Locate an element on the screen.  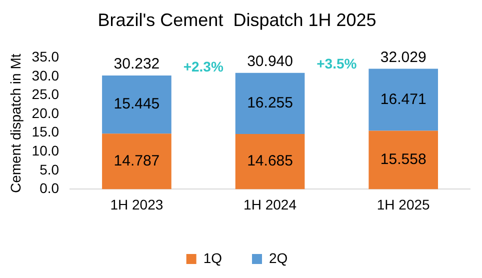
data-label: 14.685 is located at coordinates (270, 161).